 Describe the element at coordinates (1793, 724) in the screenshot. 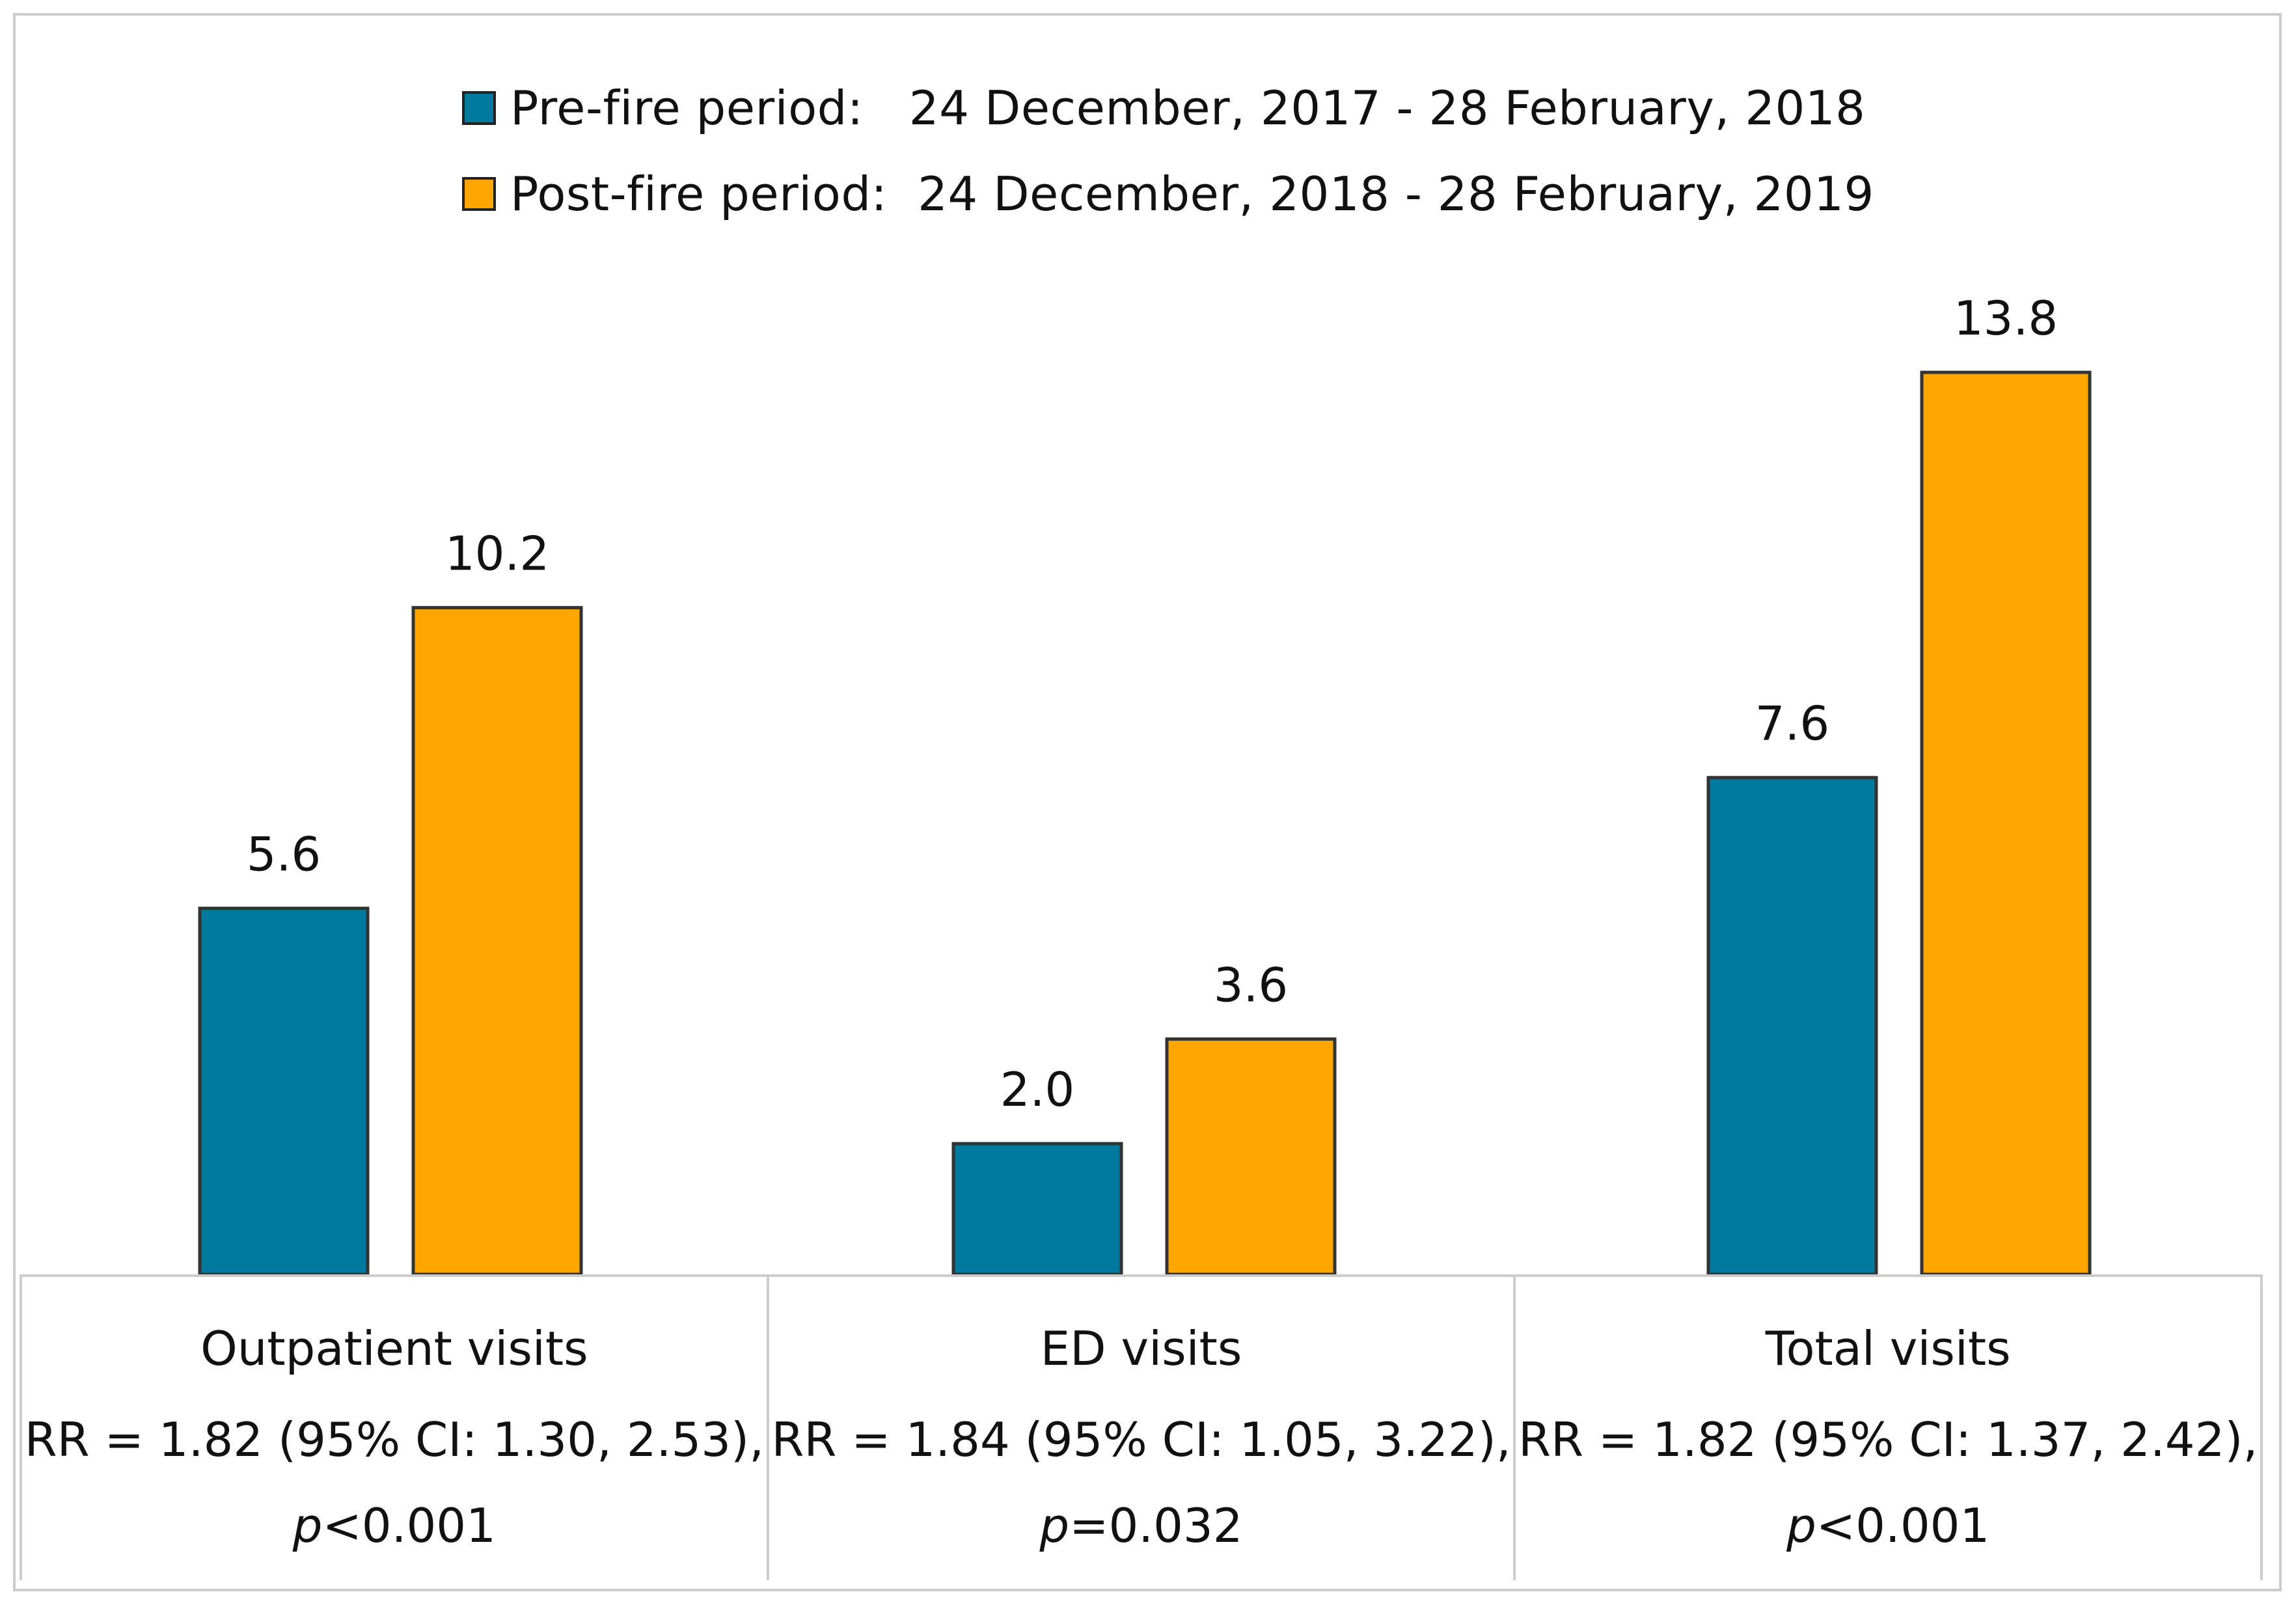

I see `data-label-total-pre-fire: 7.6` at that location.